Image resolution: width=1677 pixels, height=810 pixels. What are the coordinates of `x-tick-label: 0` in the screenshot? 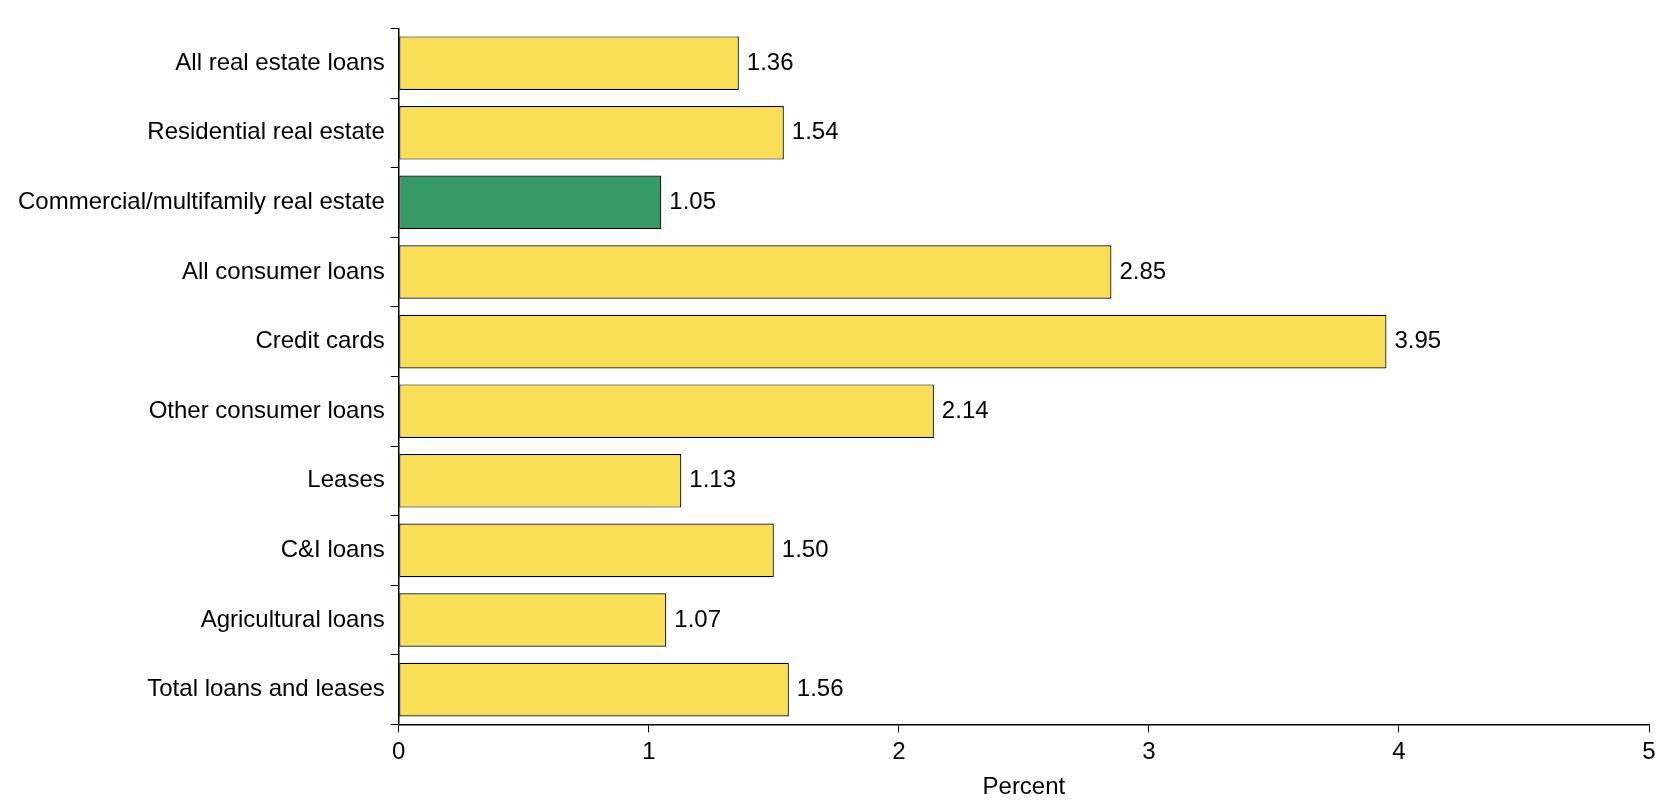 It's located at (399, 751).